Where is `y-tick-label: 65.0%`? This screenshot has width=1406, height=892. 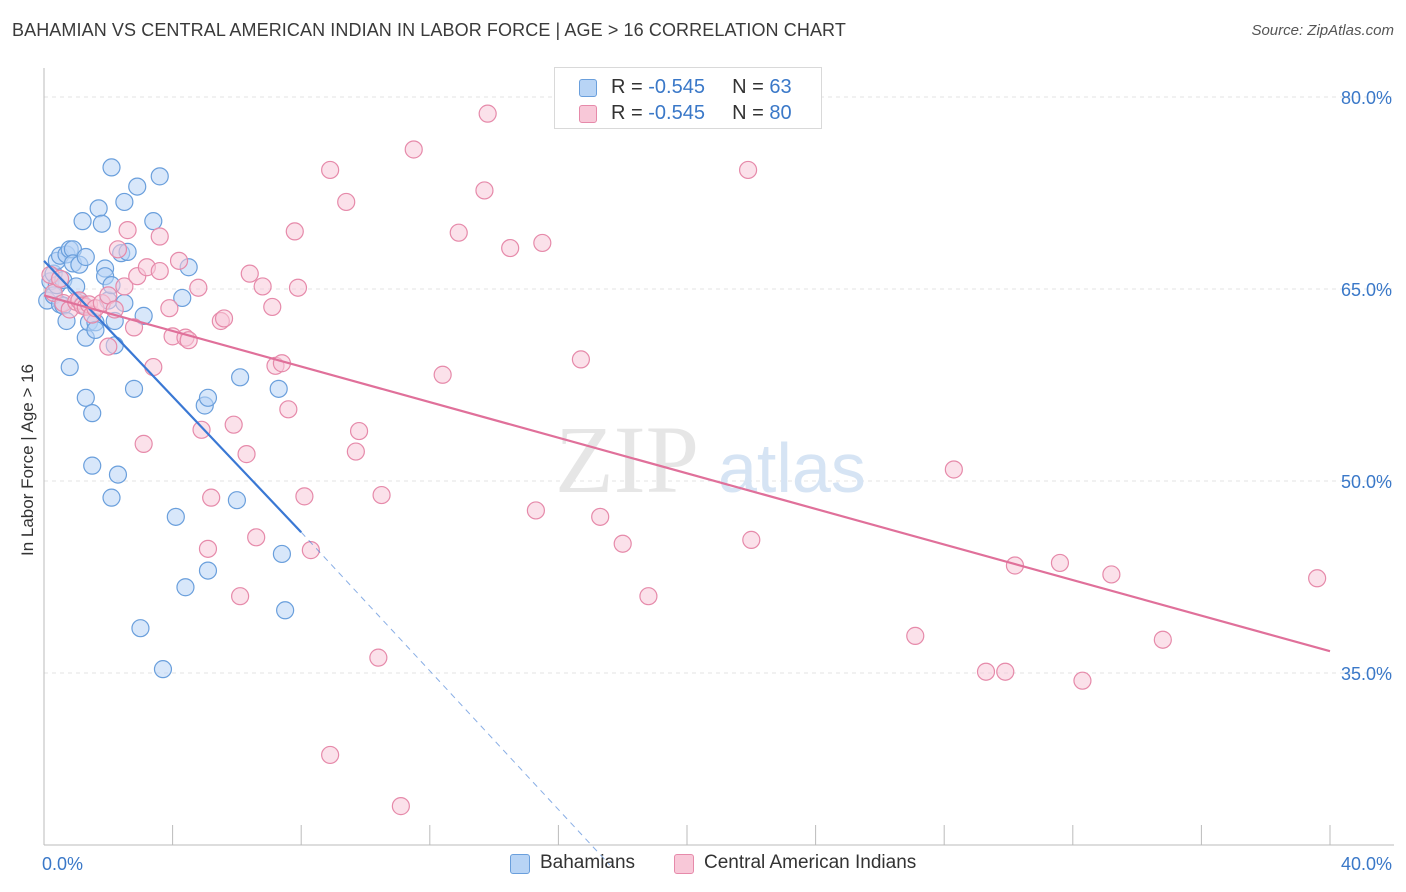
y-tick-label: 65.0% is located at coordinates (1366, 290).